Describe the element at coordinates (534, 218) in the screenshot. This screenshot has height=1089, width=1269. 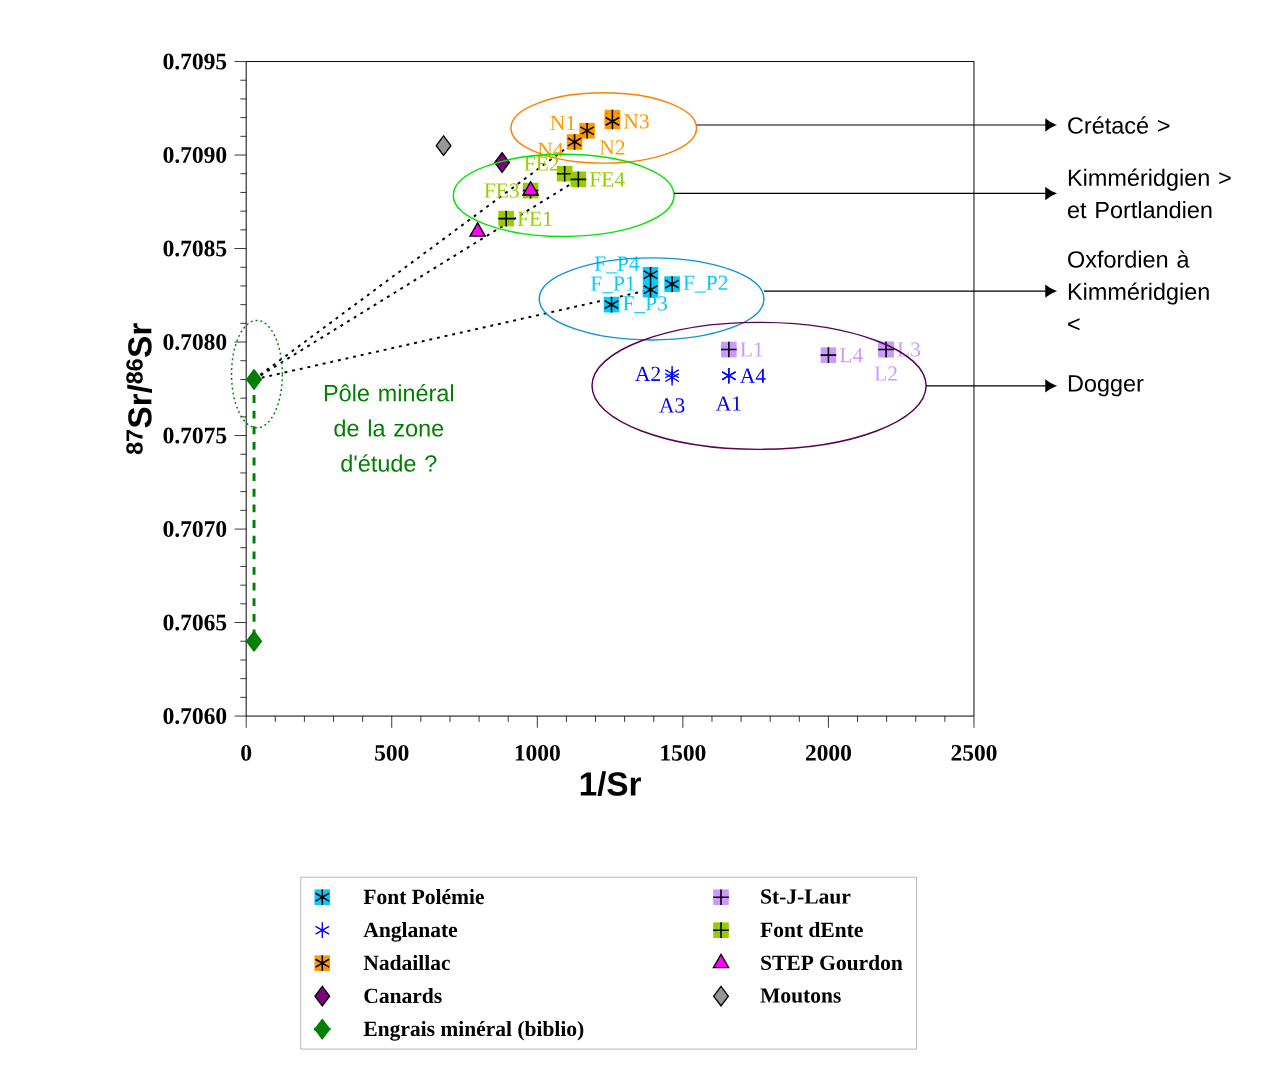
I see `data-label: FE1` at that location.